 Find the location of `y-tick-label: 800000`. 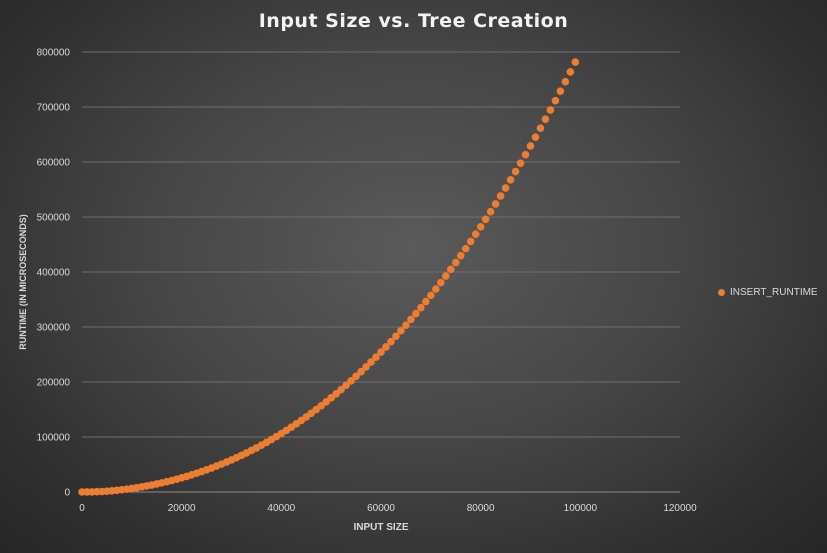

y-tick-label: 800000 is located at coordinates (54, 53).